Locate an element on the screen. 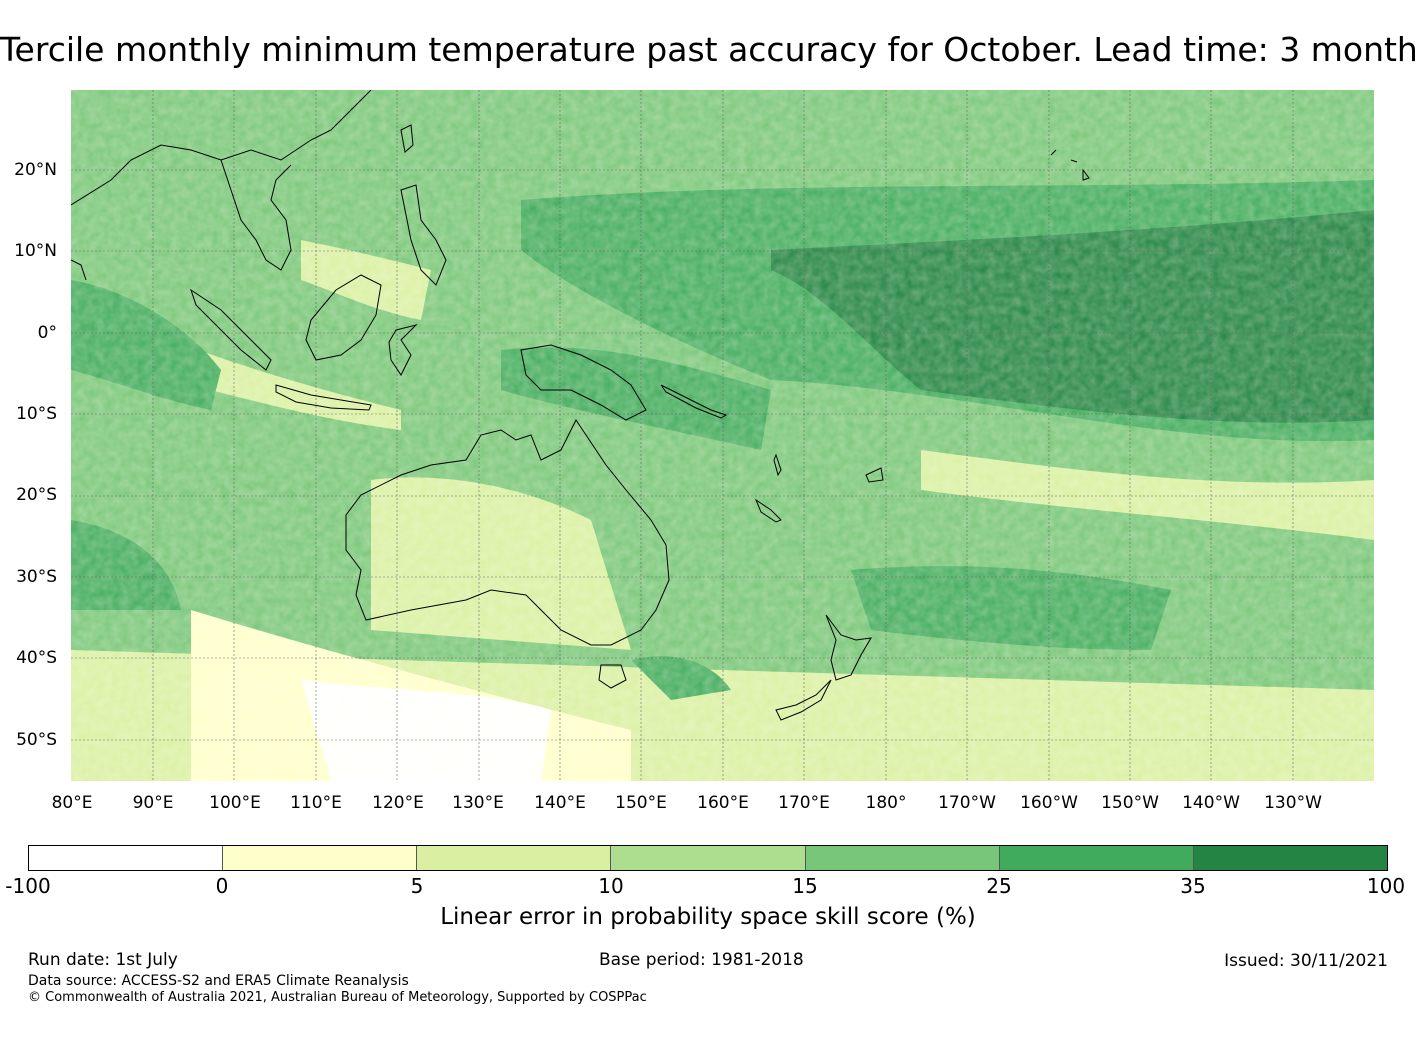  lon-label-100e: 100°E is located at coordinates (235, 803).